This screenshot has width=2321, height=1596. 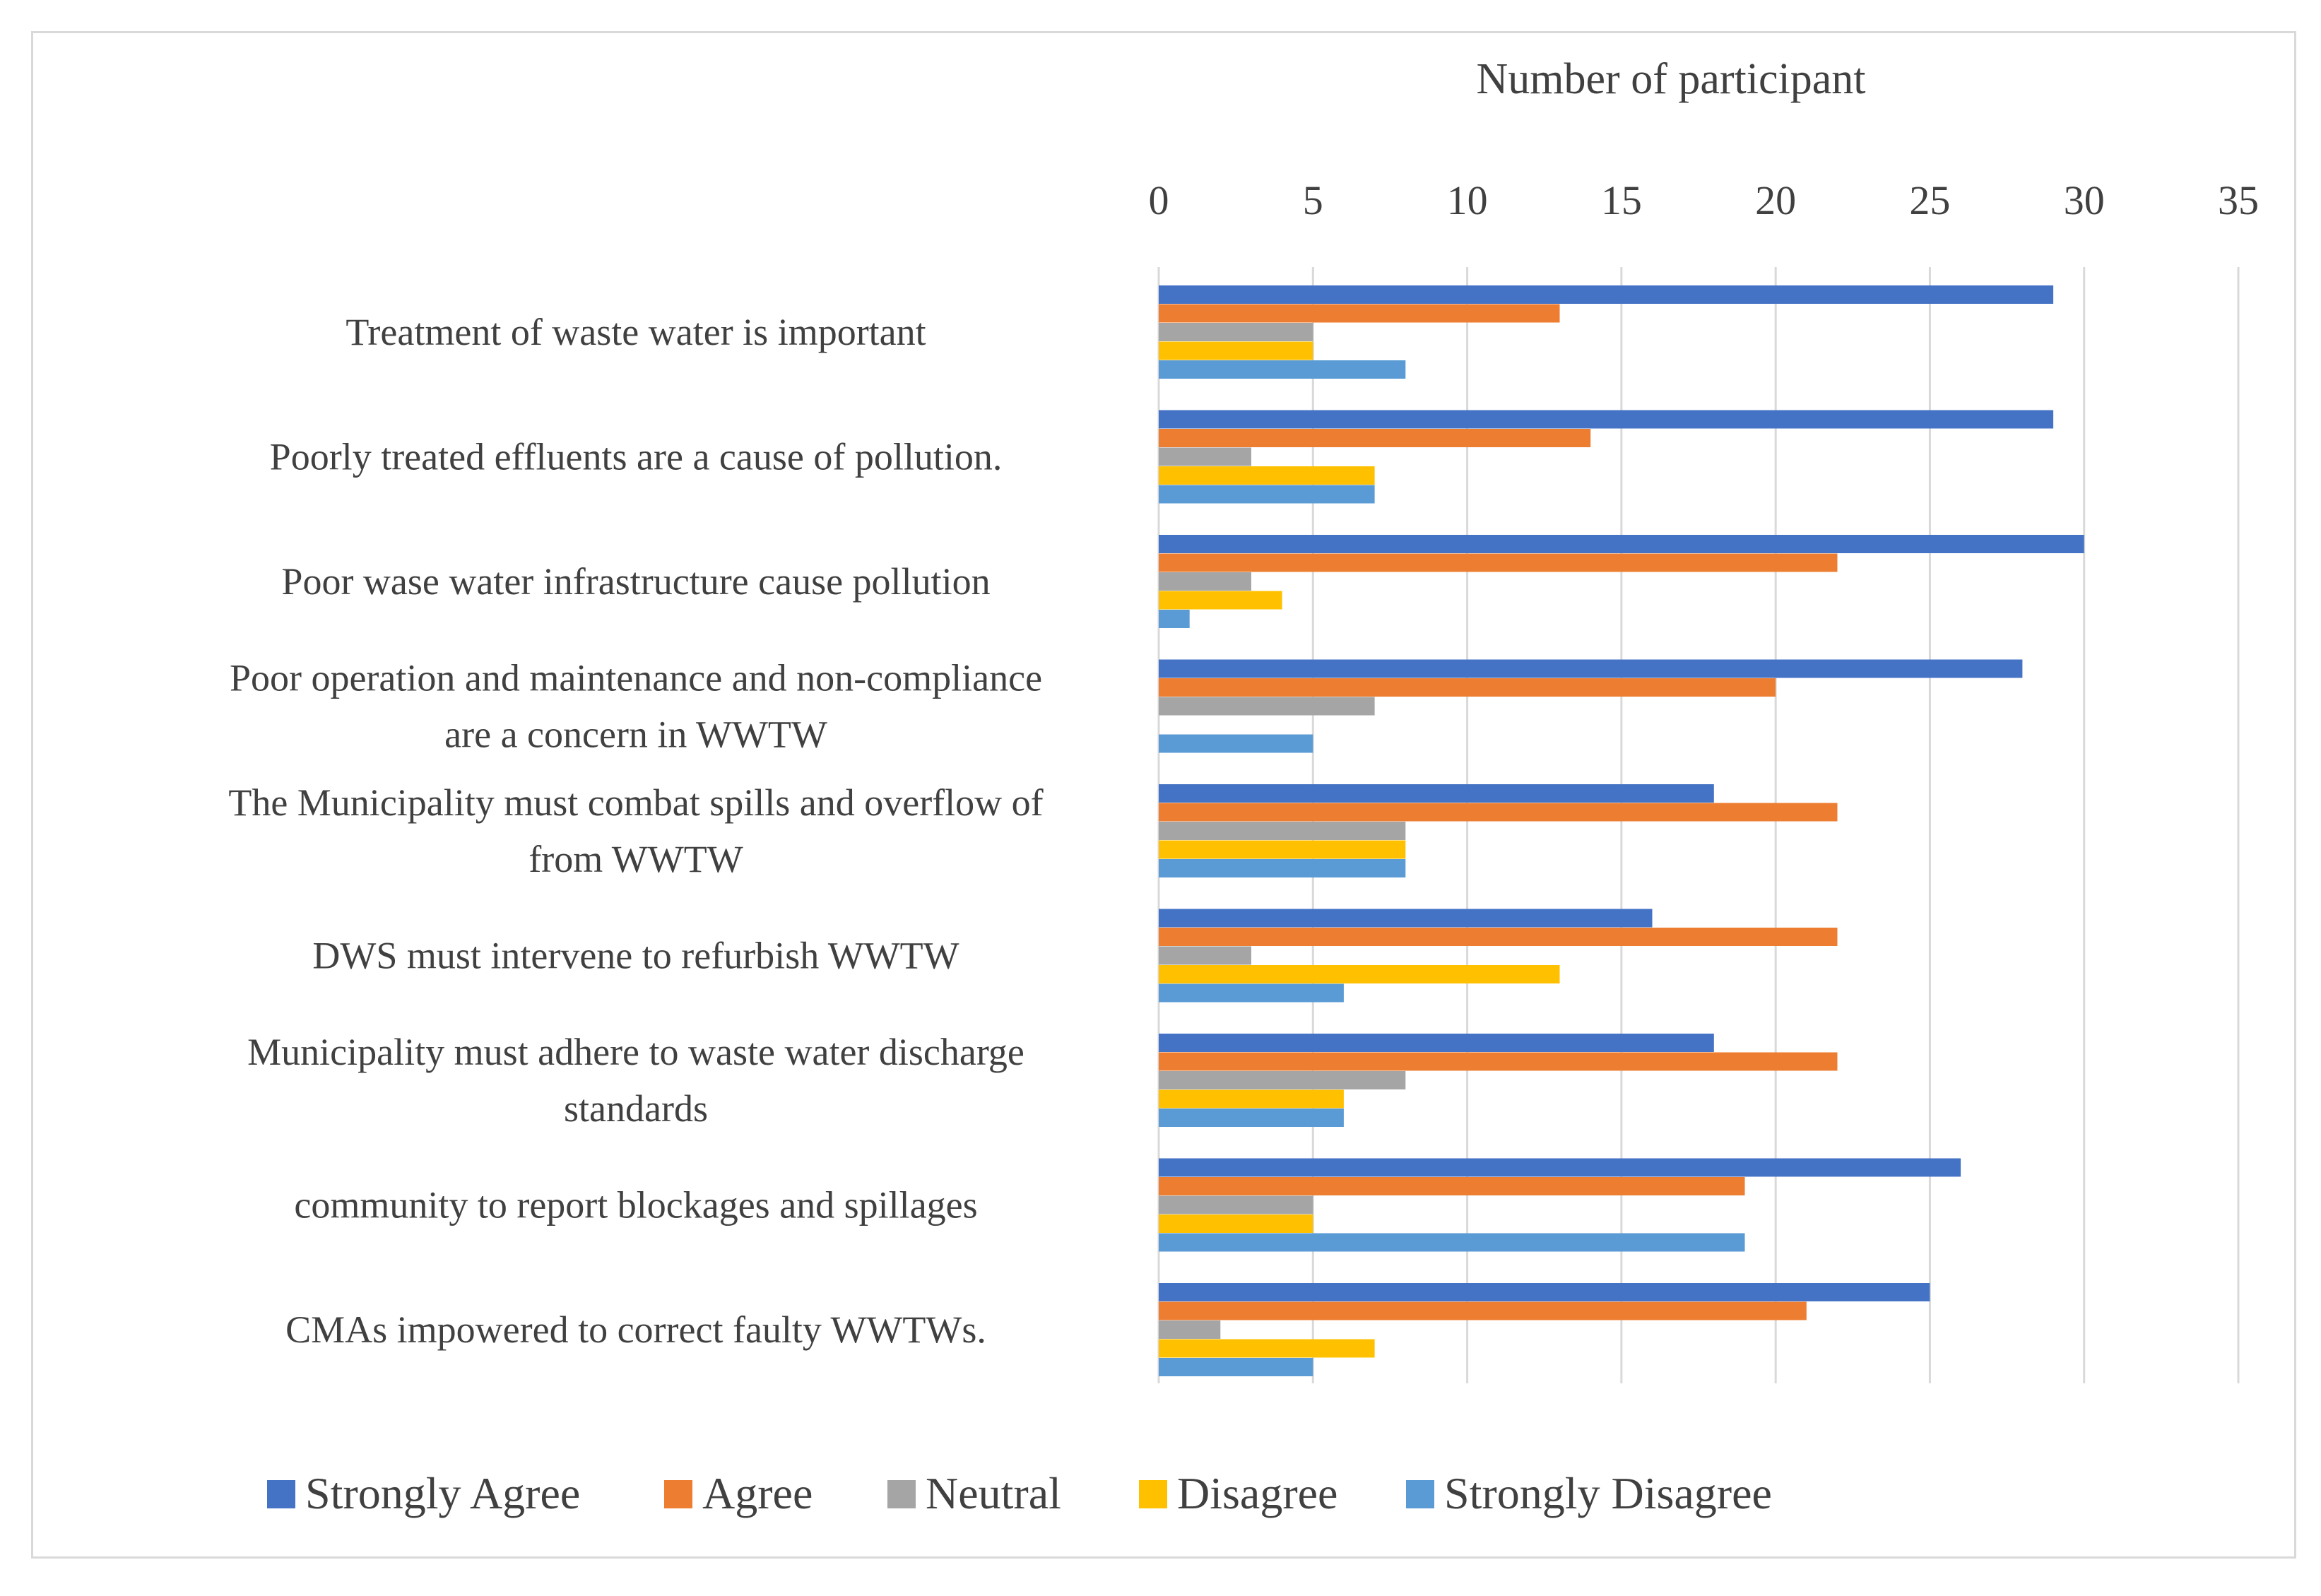 What do you see at coordinates (636, 1109) in the screenshot?
I see `category-label: standards` at bounding box center [636, 1109].